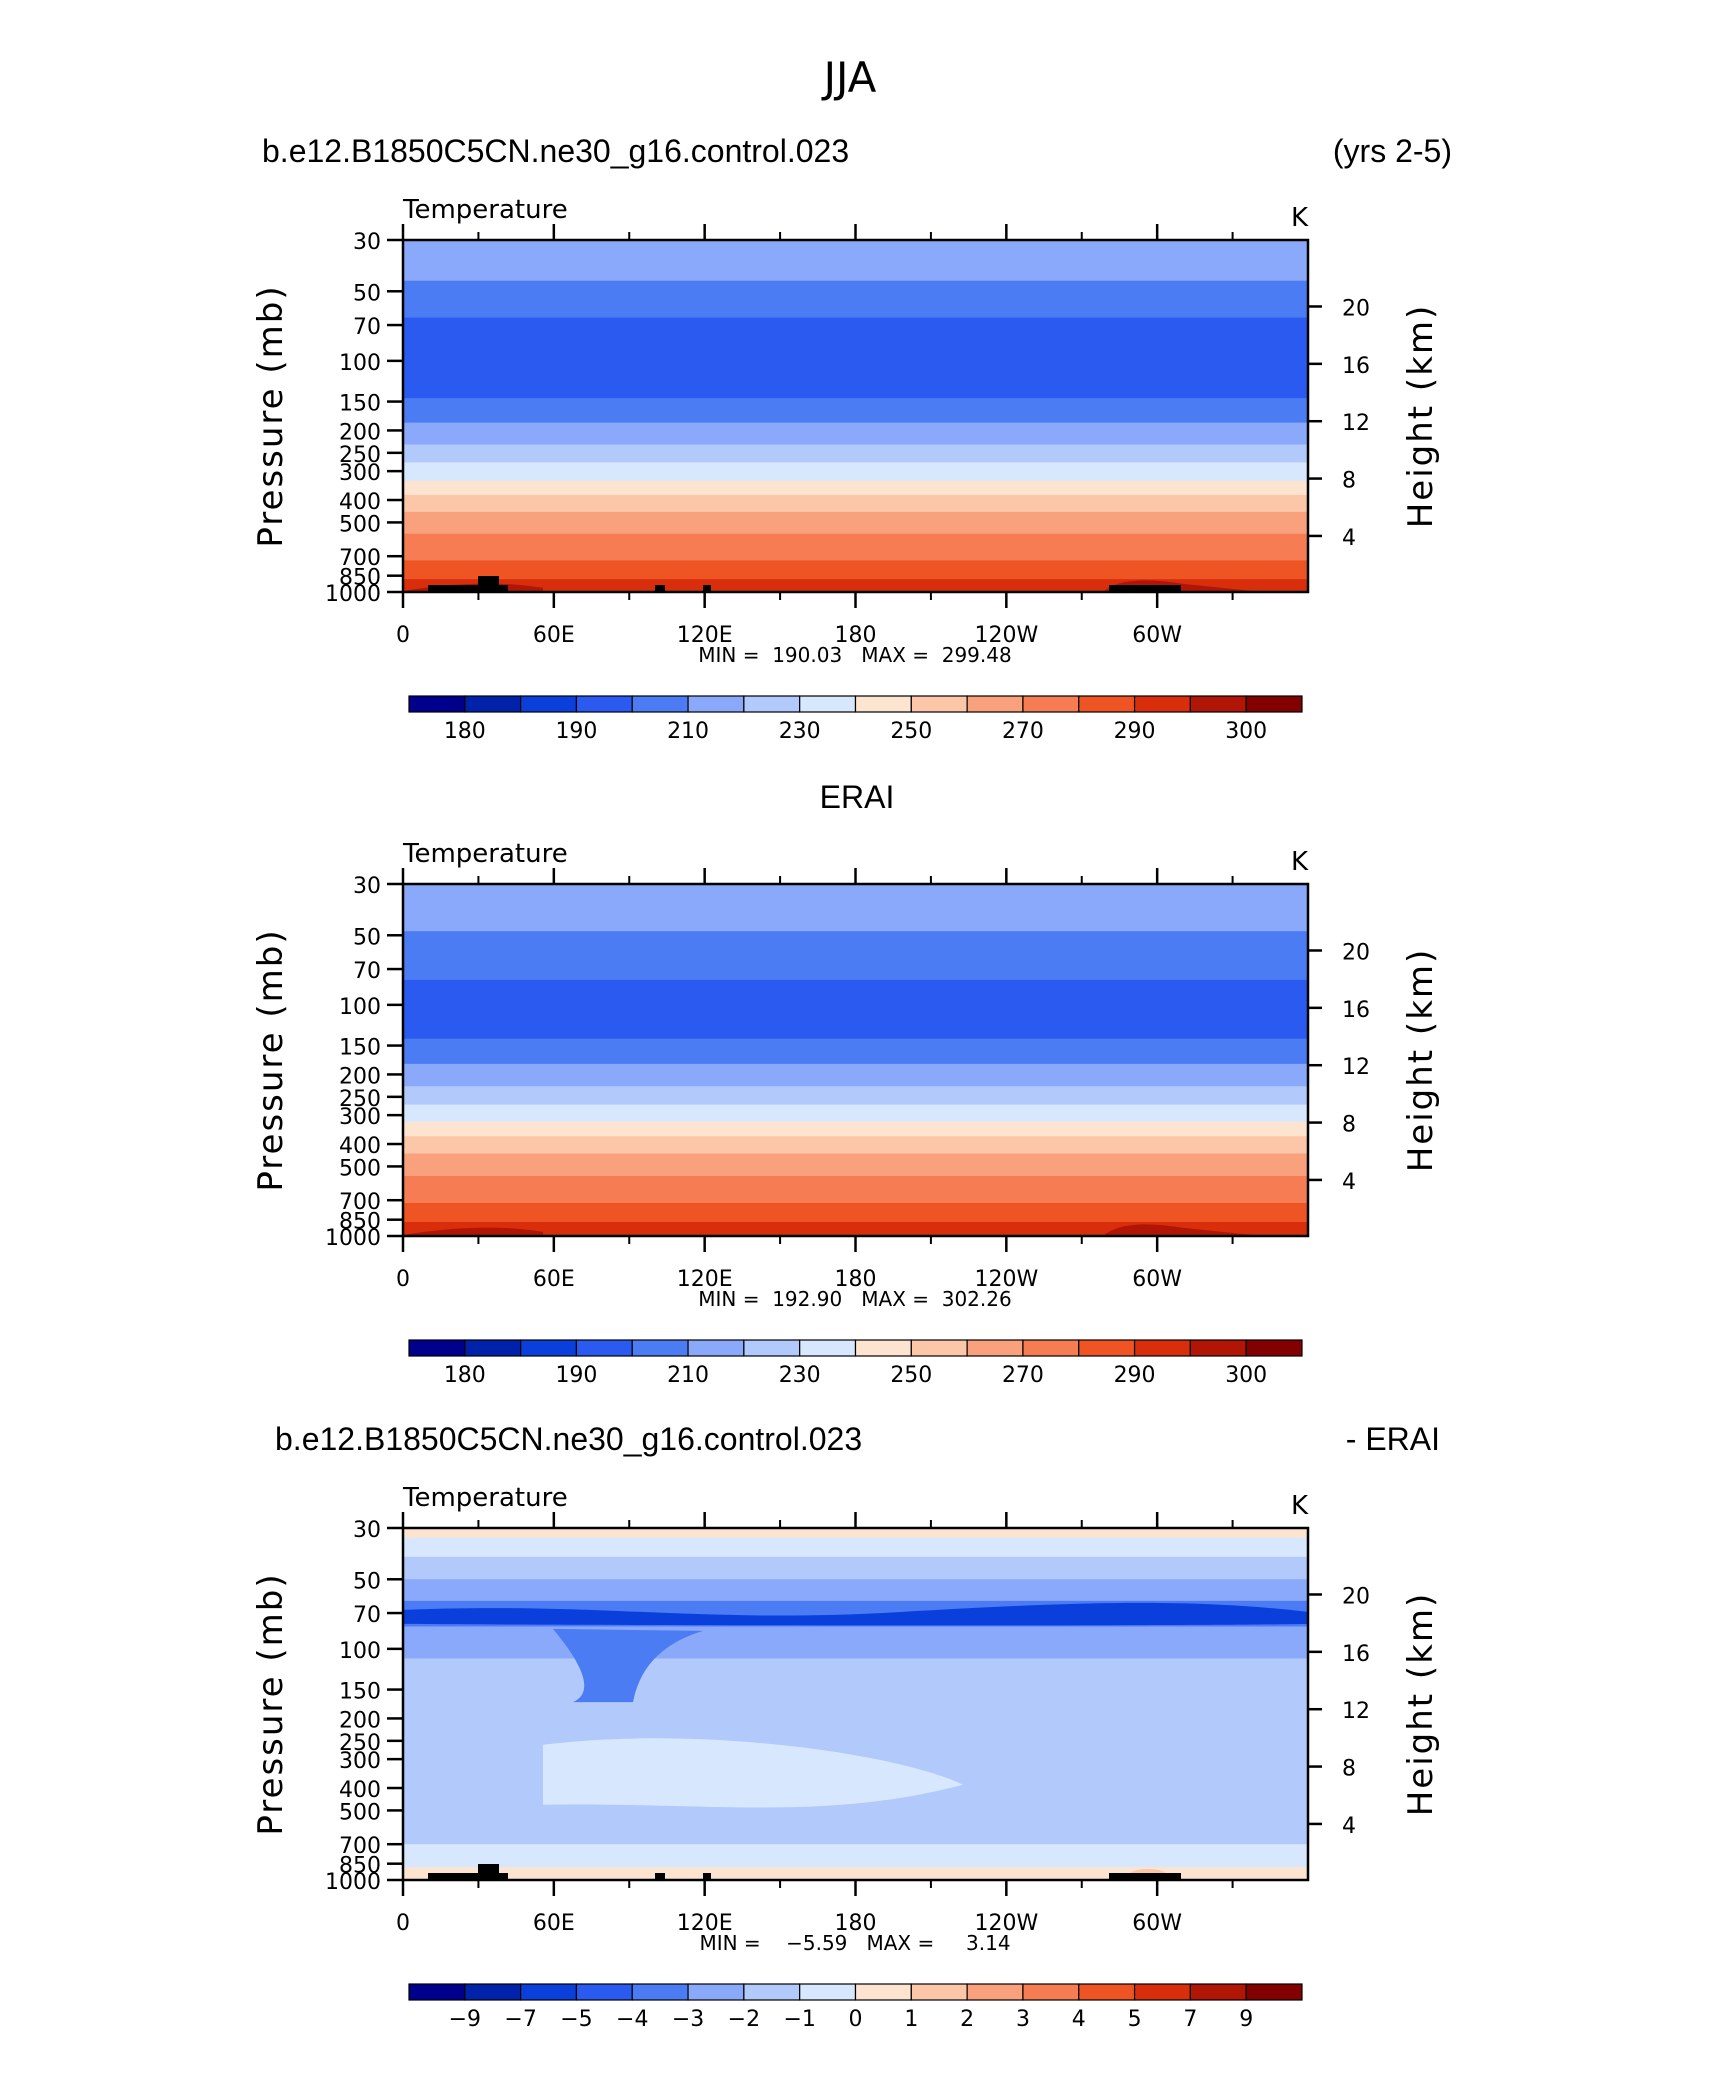 Image resolution: width=1710 pixels, height=2074 pixels. I want to click on lon-tick-label: 0, so click(403, 635).